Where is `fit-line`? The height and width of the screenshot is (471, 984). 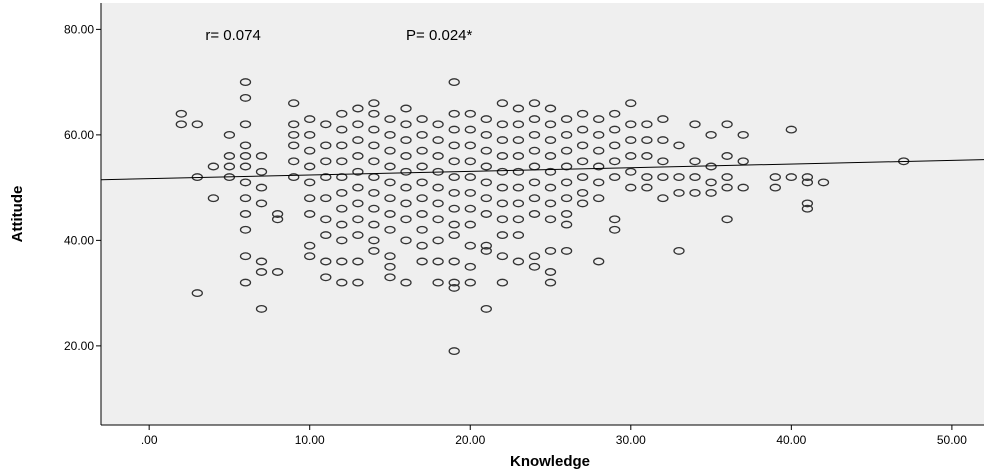
fit-line is located at coordinates (542, 170).